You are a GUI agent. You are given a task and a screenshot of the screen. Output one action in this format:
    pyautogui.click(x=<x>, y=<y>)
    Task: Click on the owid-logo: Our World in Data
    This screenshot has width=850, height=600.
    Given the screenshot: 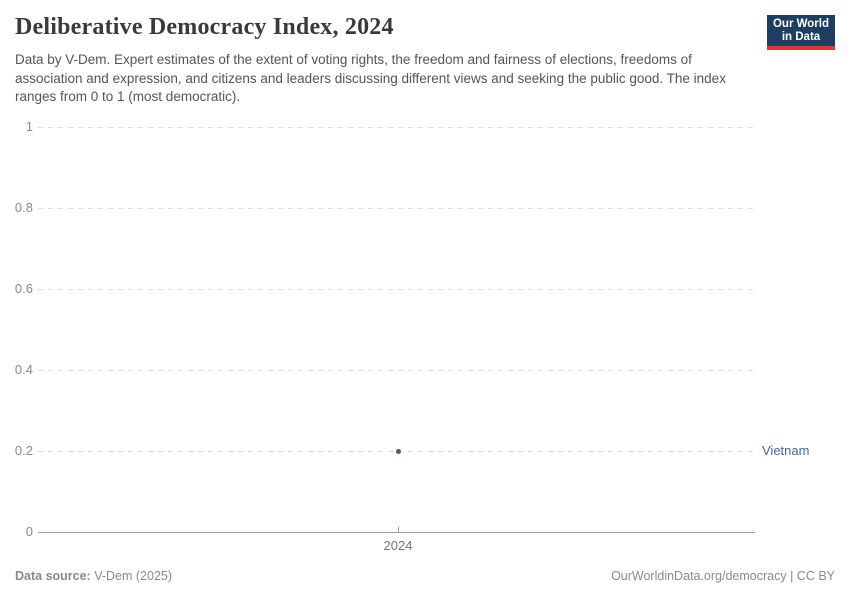 What is the action you would take?
    pyautogui.click(x=801, y=32)
    